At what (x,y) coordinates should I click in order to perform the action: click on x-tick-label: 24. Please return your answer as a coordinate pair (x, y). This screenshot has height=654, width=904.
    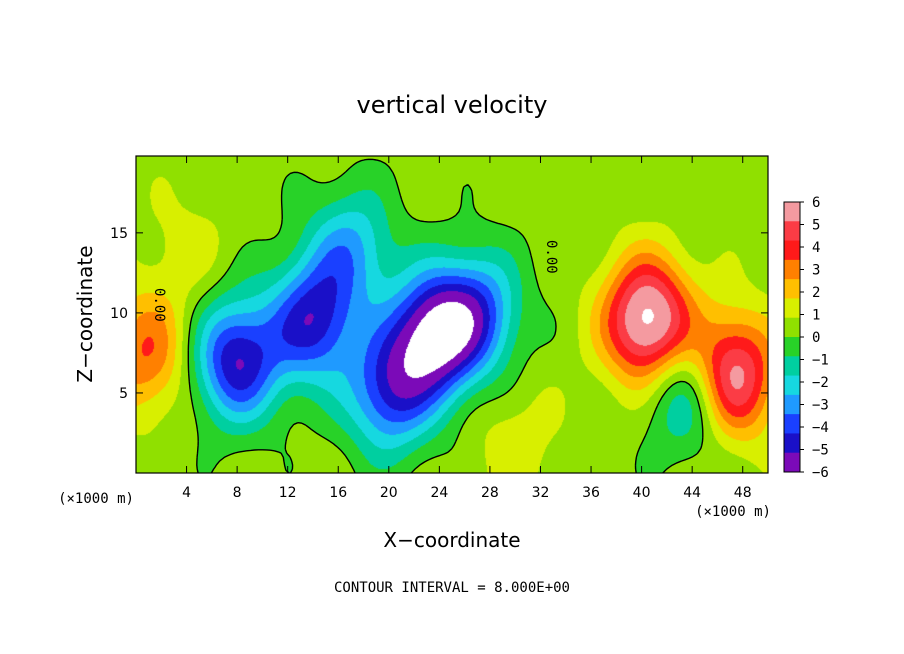
    Looking at the image, I should click on (439, 493).